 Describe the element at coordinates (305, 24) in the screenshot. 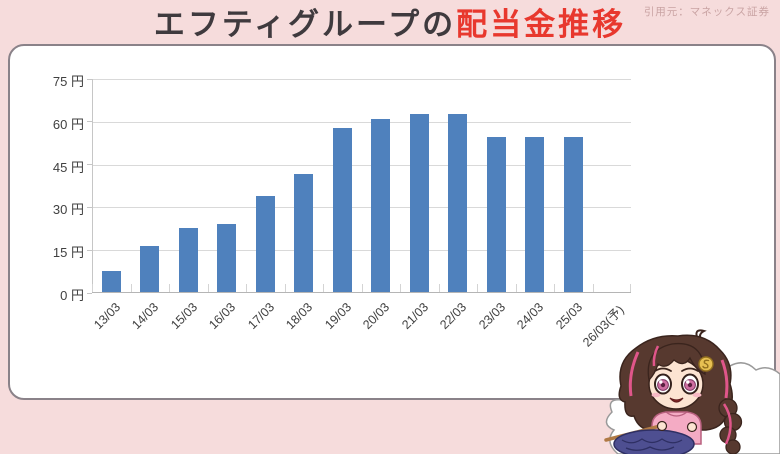

I see `page-title-main: エフティグループの` at that location.